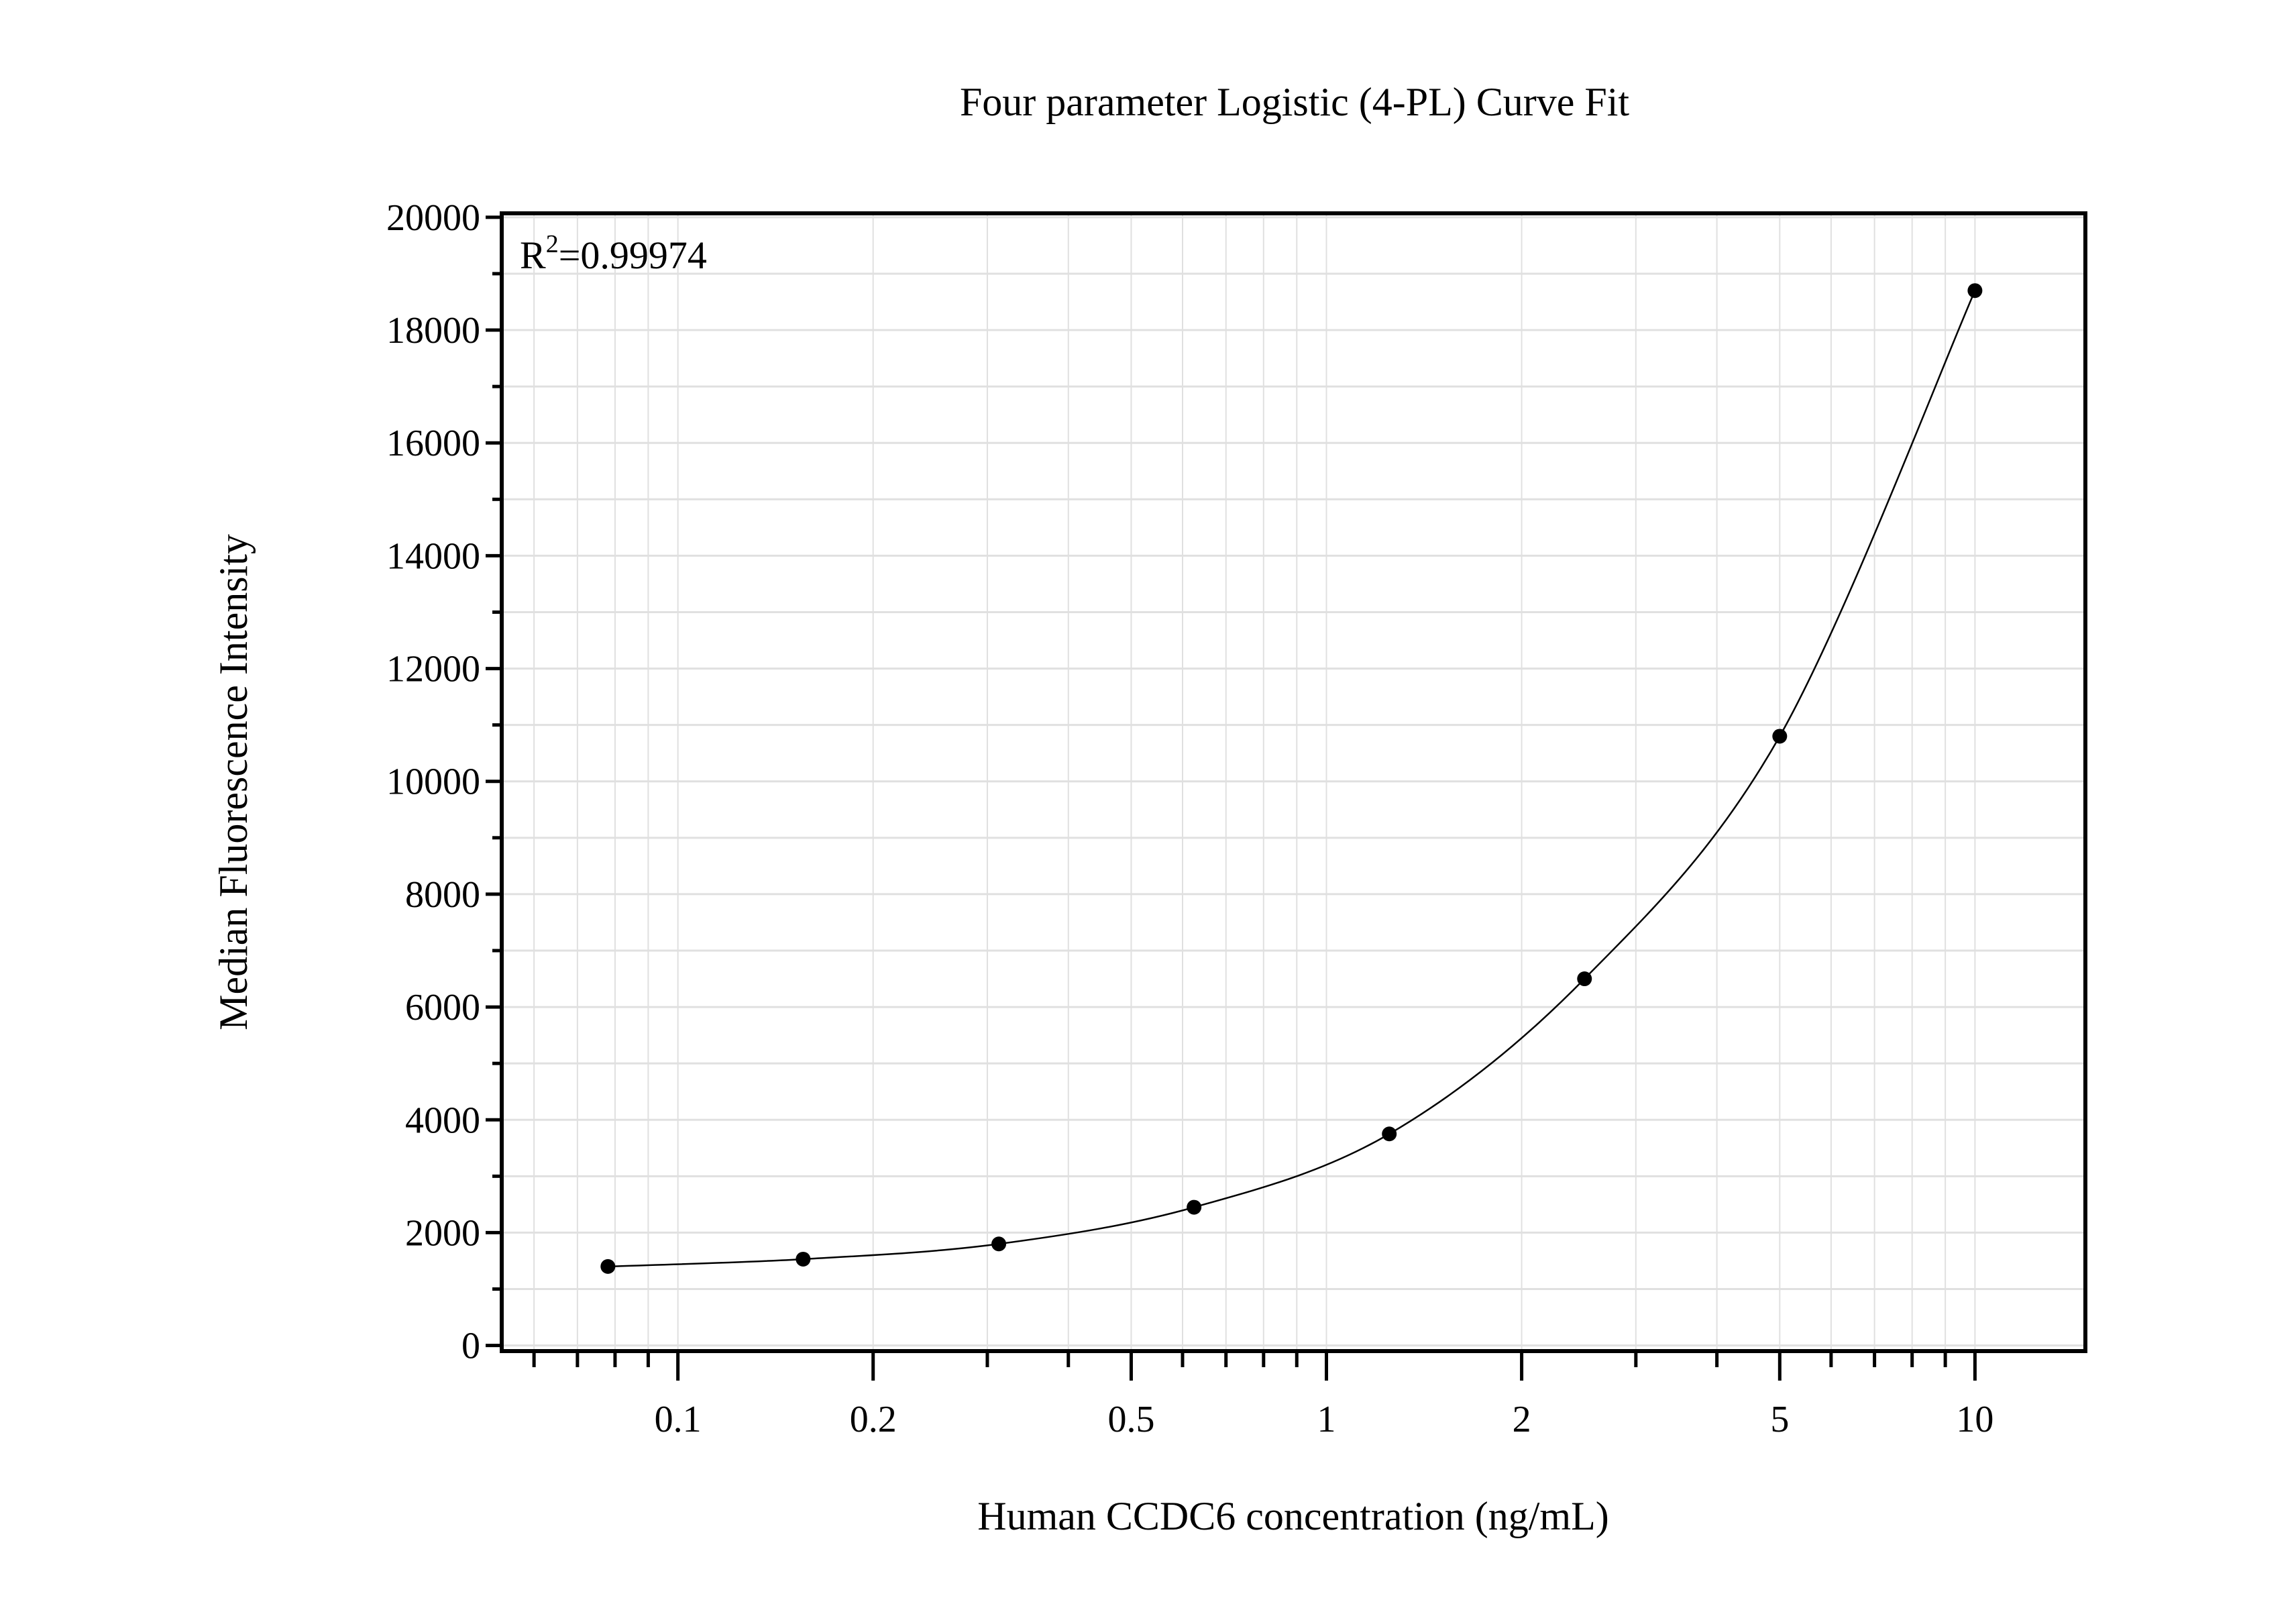 This screenshot has height=1604, width=2296. Describe the element at coordinates (1974, 1420) in the screenshot. I see `x-tick-label: 10` at that location.